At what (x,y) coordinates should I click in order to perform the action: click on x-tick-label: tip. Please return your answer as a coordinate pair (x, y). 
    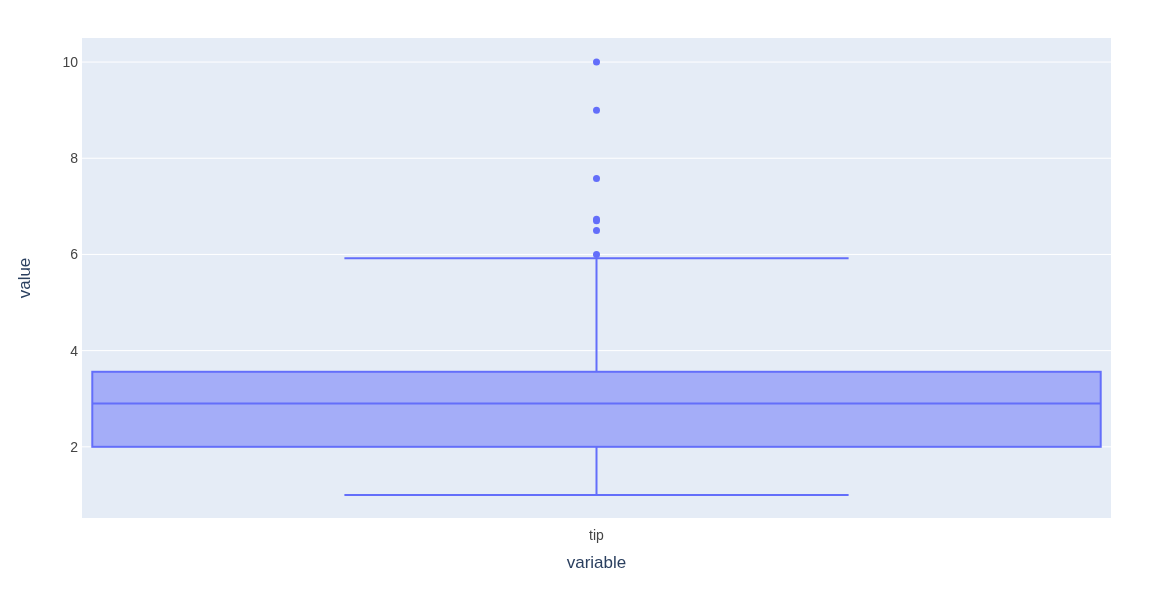
    Looking at the image, I should click on (597, 534).